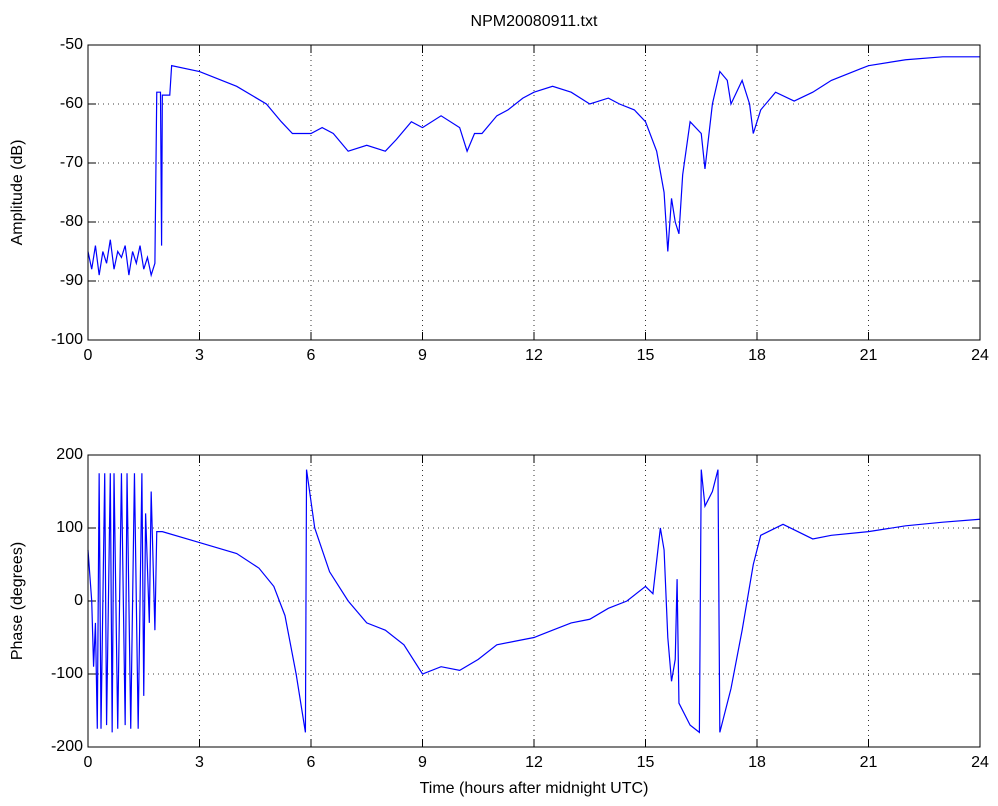 This screenshot has width=998, height=806. I want to click on y-axis-label: Amplitude (dB), so click(17, 193).